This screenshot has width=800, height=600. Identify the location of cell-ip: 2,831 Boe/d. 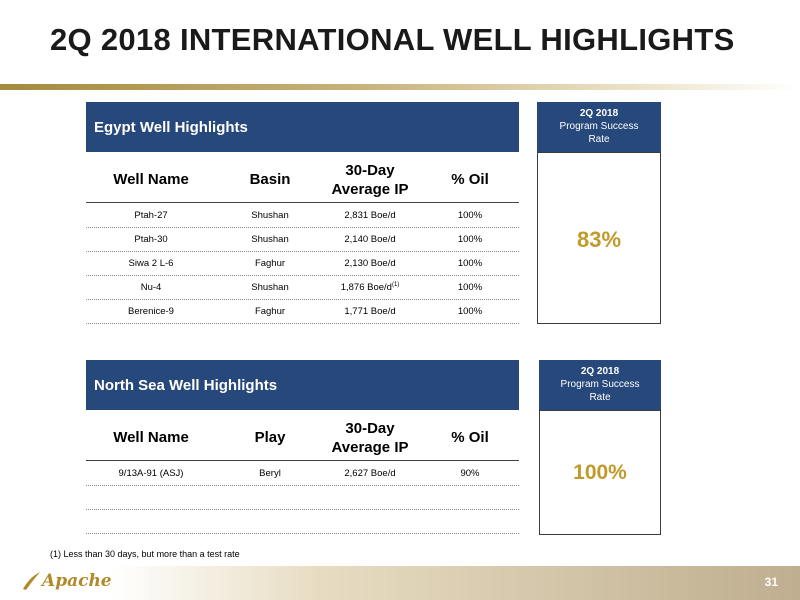
(370, 215).